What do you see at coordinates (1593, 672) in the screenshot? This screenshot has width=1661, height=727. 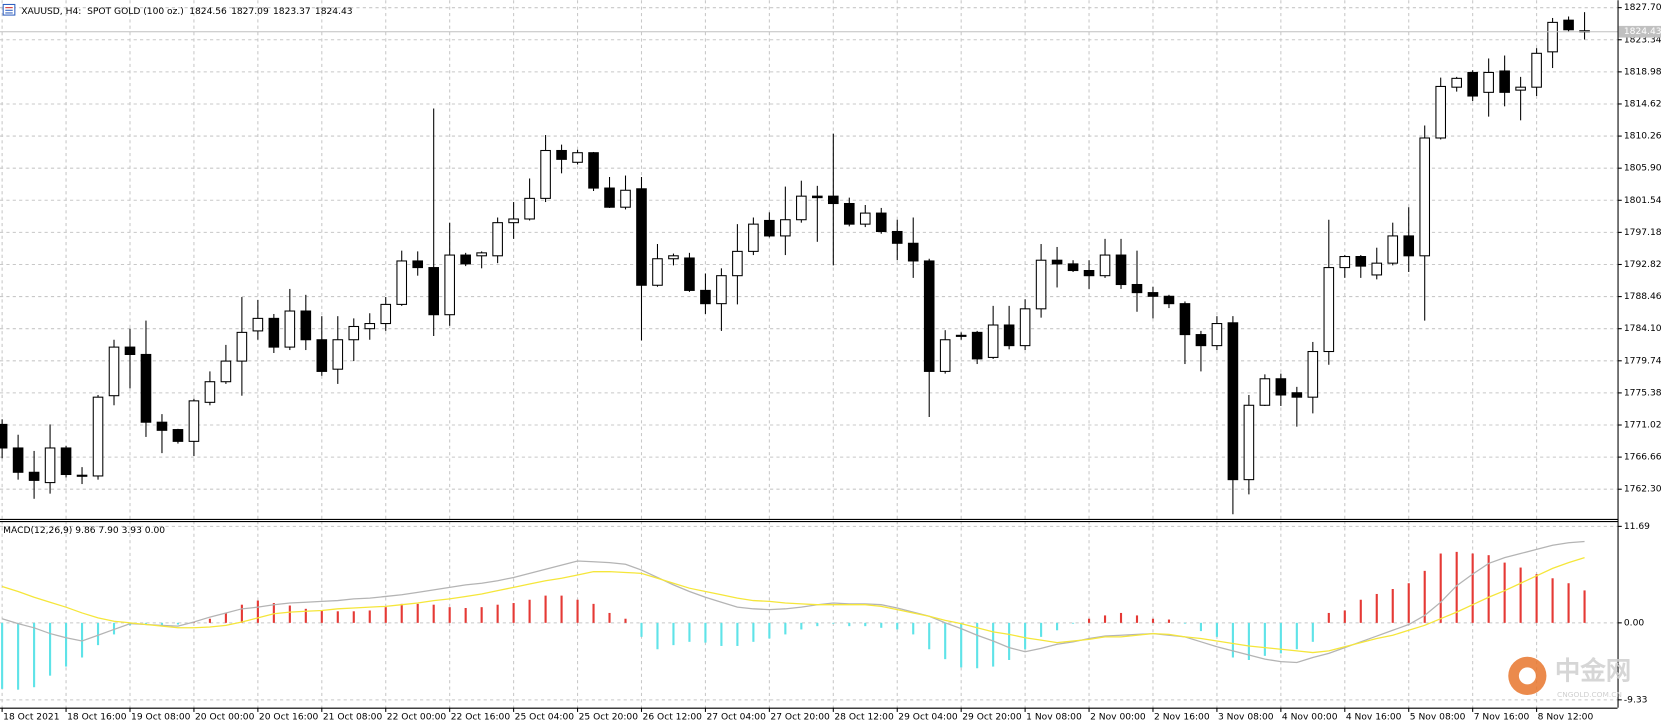 I see `watermark-text: 中金网` at bounding box center [1593, 672].